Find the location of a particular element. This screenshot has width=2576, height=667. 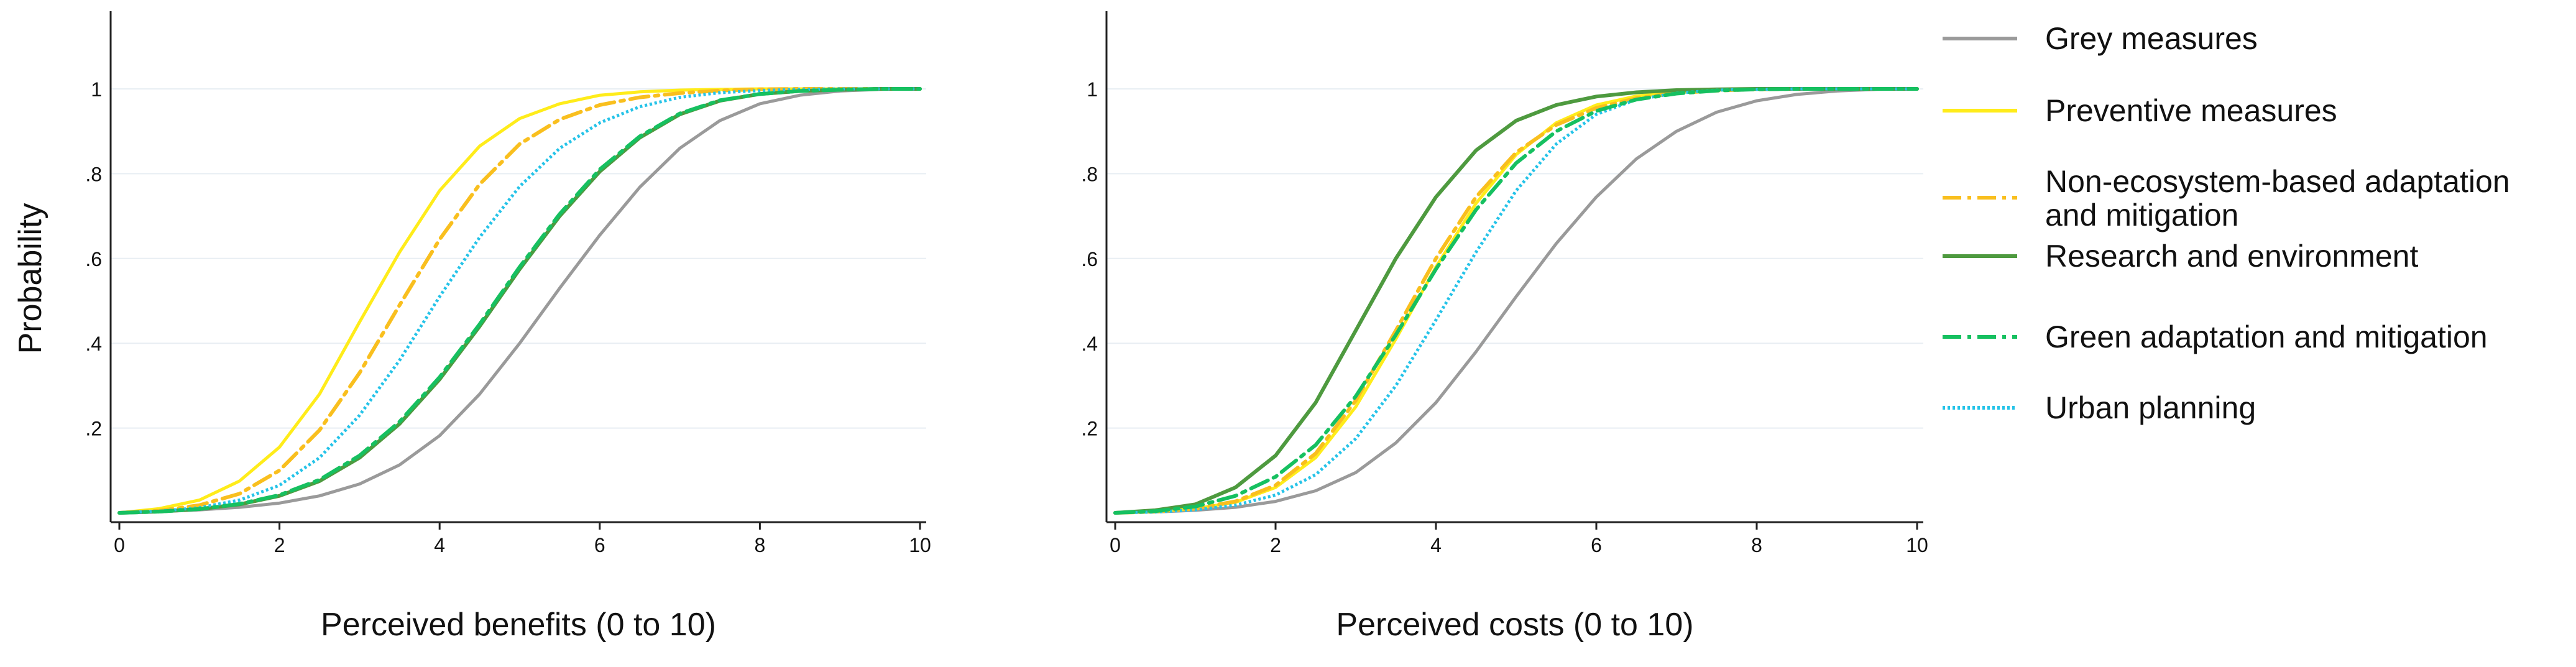

x-tick-label-right-1: 2 is located at coordinates (1275, 545).